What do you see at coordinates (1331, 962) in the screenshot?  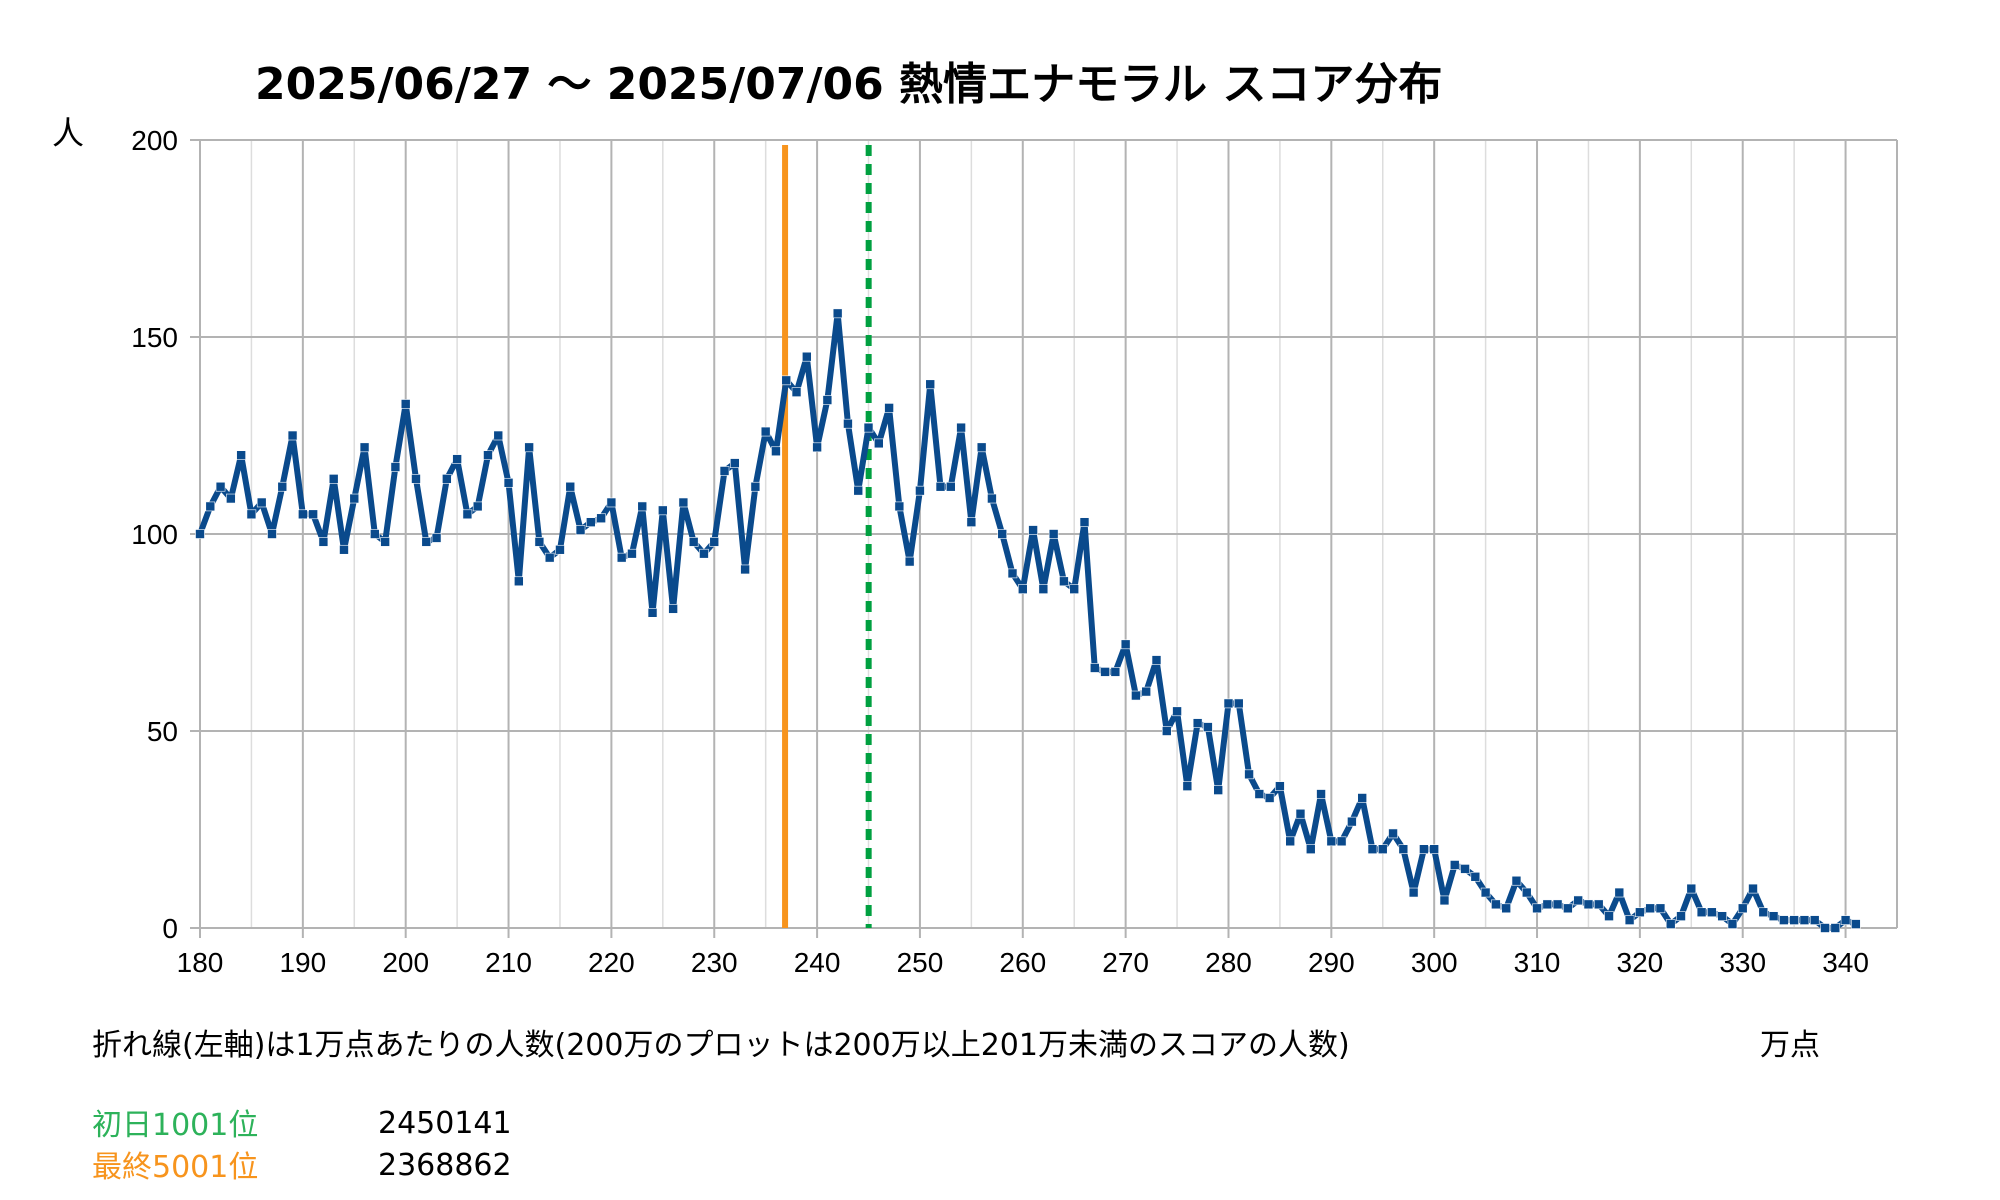 I see `x-tick-label: 290` at bounding box center [1331, 962].